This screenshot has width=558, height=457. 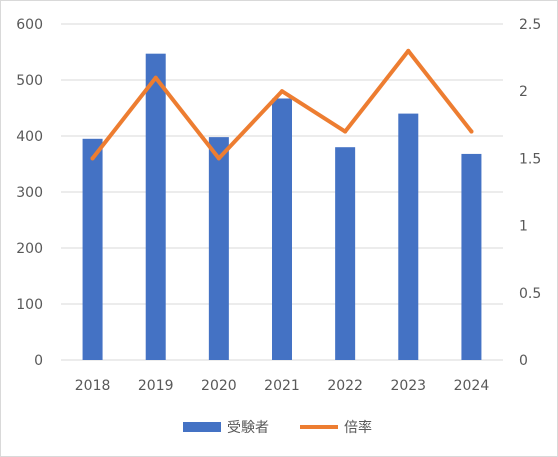 What do you see at coordinates (248, 428) in the screenshot?
I see `legend-label-bars: 受験者` at bounding box center [248, 428].